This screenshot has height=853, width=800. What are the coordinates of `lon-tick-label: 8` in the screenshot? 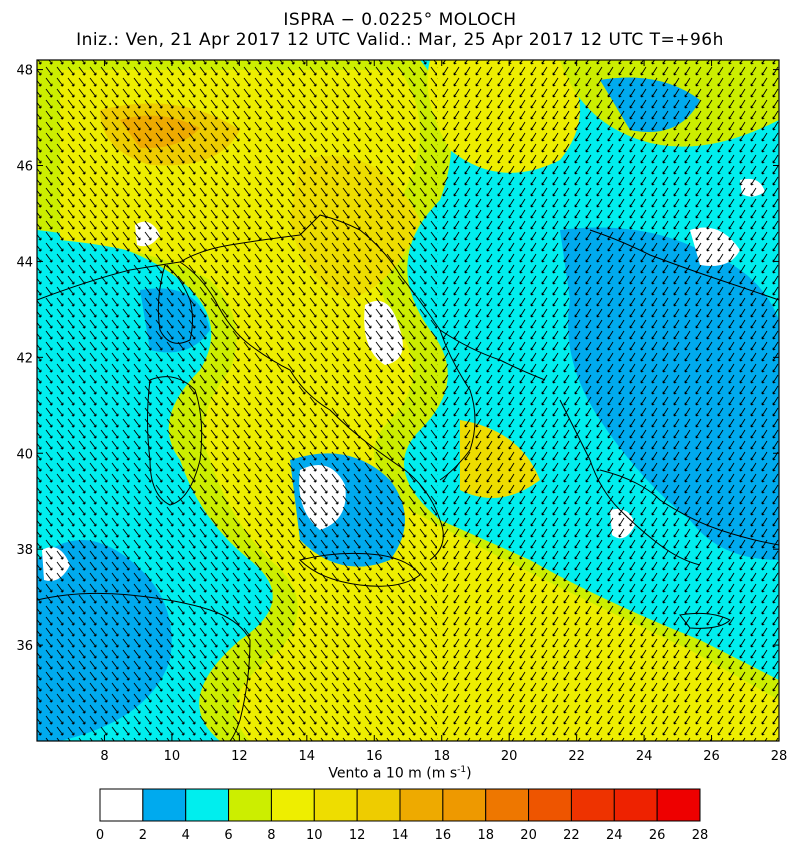 It's located at (104, 756).